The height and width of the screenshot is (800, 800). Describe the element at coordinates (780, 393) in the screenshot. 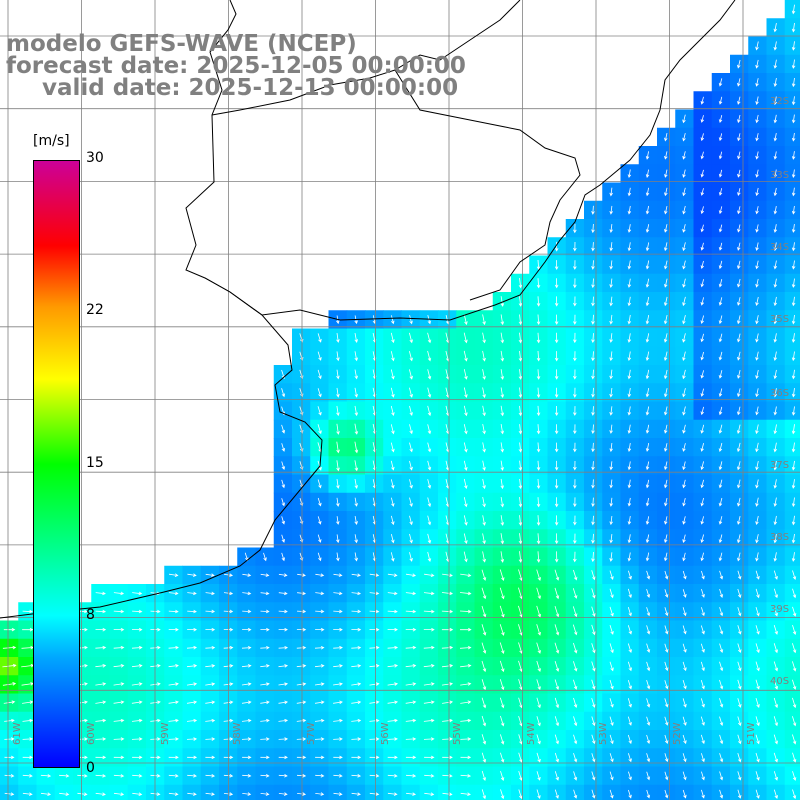

I see `lat-label: 36S` at that location.